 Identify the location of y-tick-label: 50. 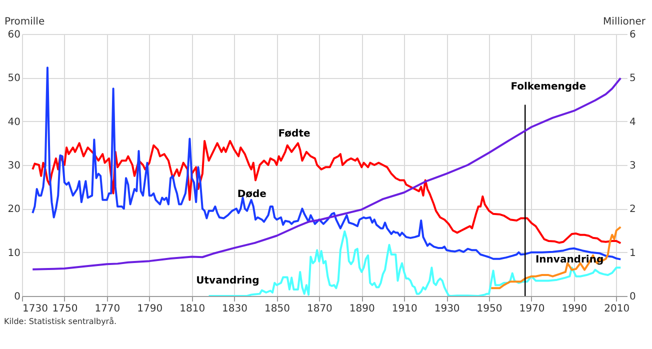
(14, 78).